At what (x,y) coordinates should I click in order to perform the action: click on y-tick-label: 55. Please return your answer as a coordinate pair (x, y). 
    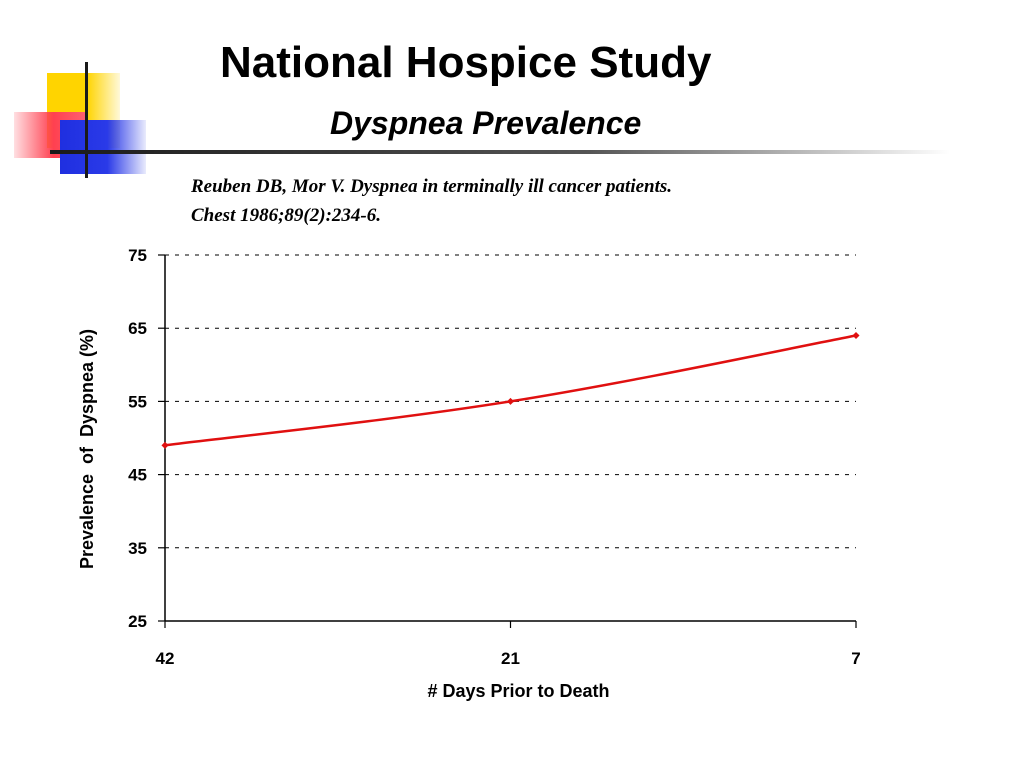
    Looking at the image, I should click on (137, 401).